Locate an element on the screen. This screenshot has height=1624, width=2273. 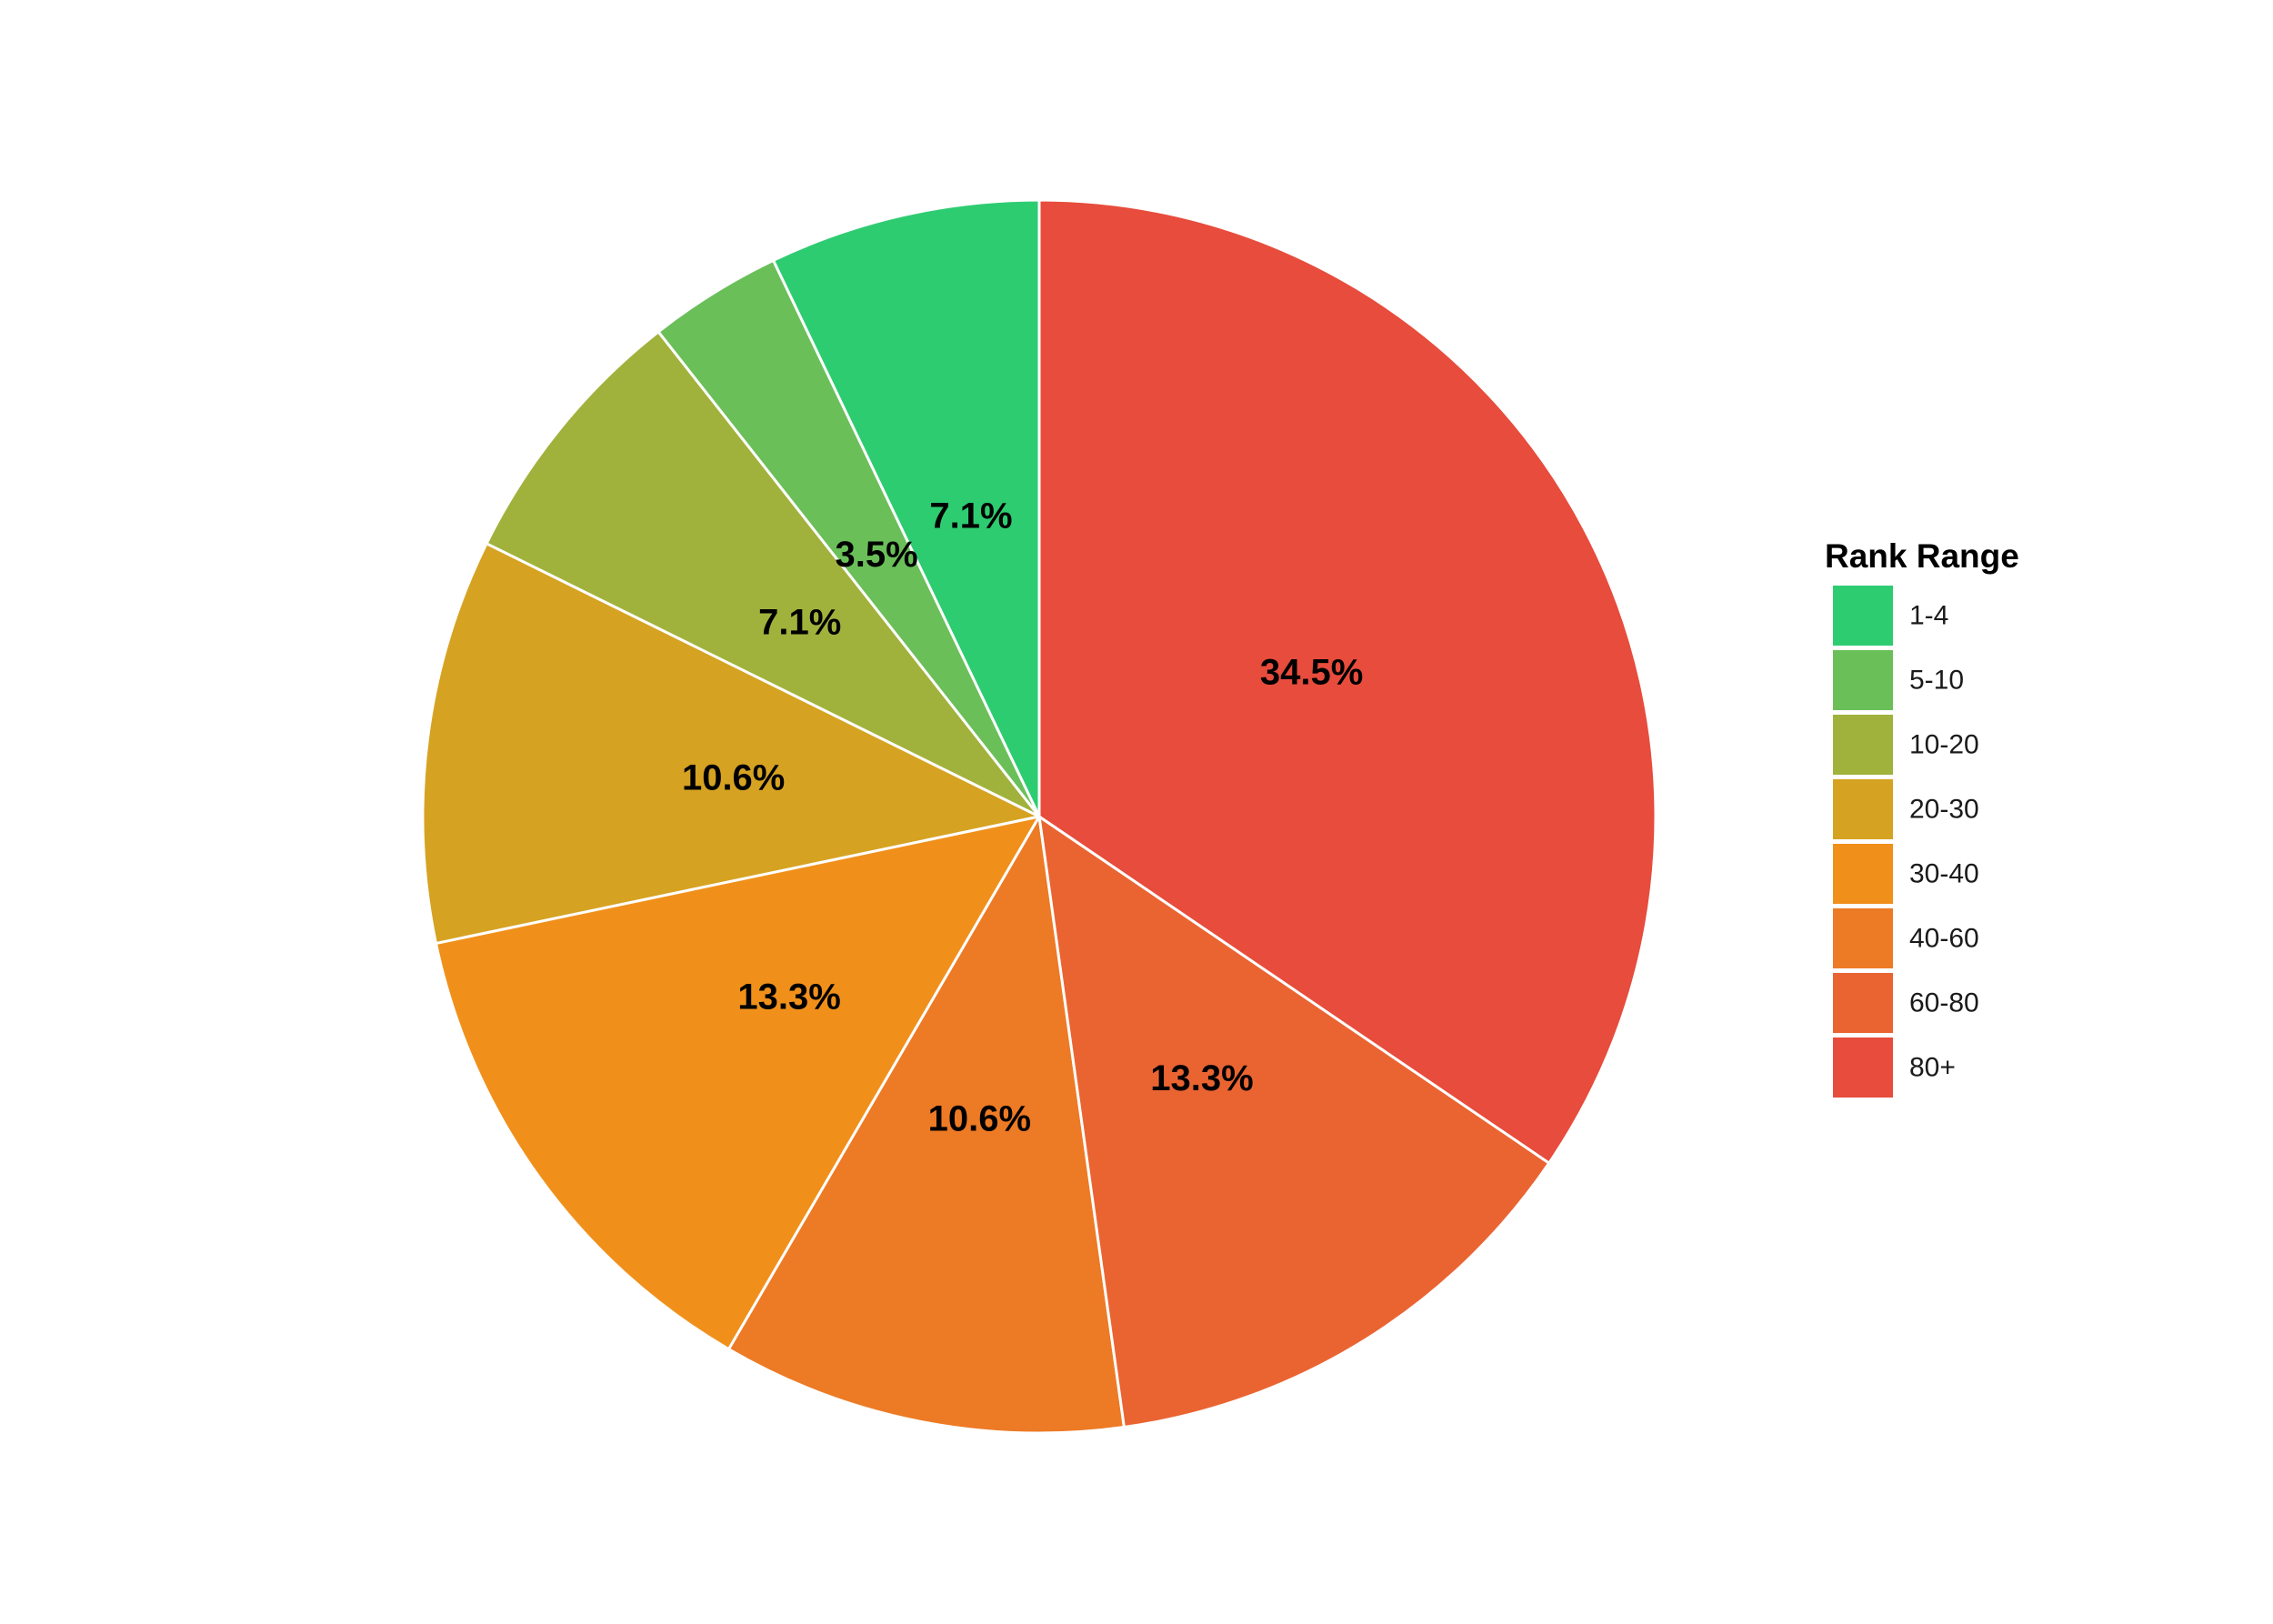
legend-label-5-10: 5-10 is located at coordinates (1936, 681).